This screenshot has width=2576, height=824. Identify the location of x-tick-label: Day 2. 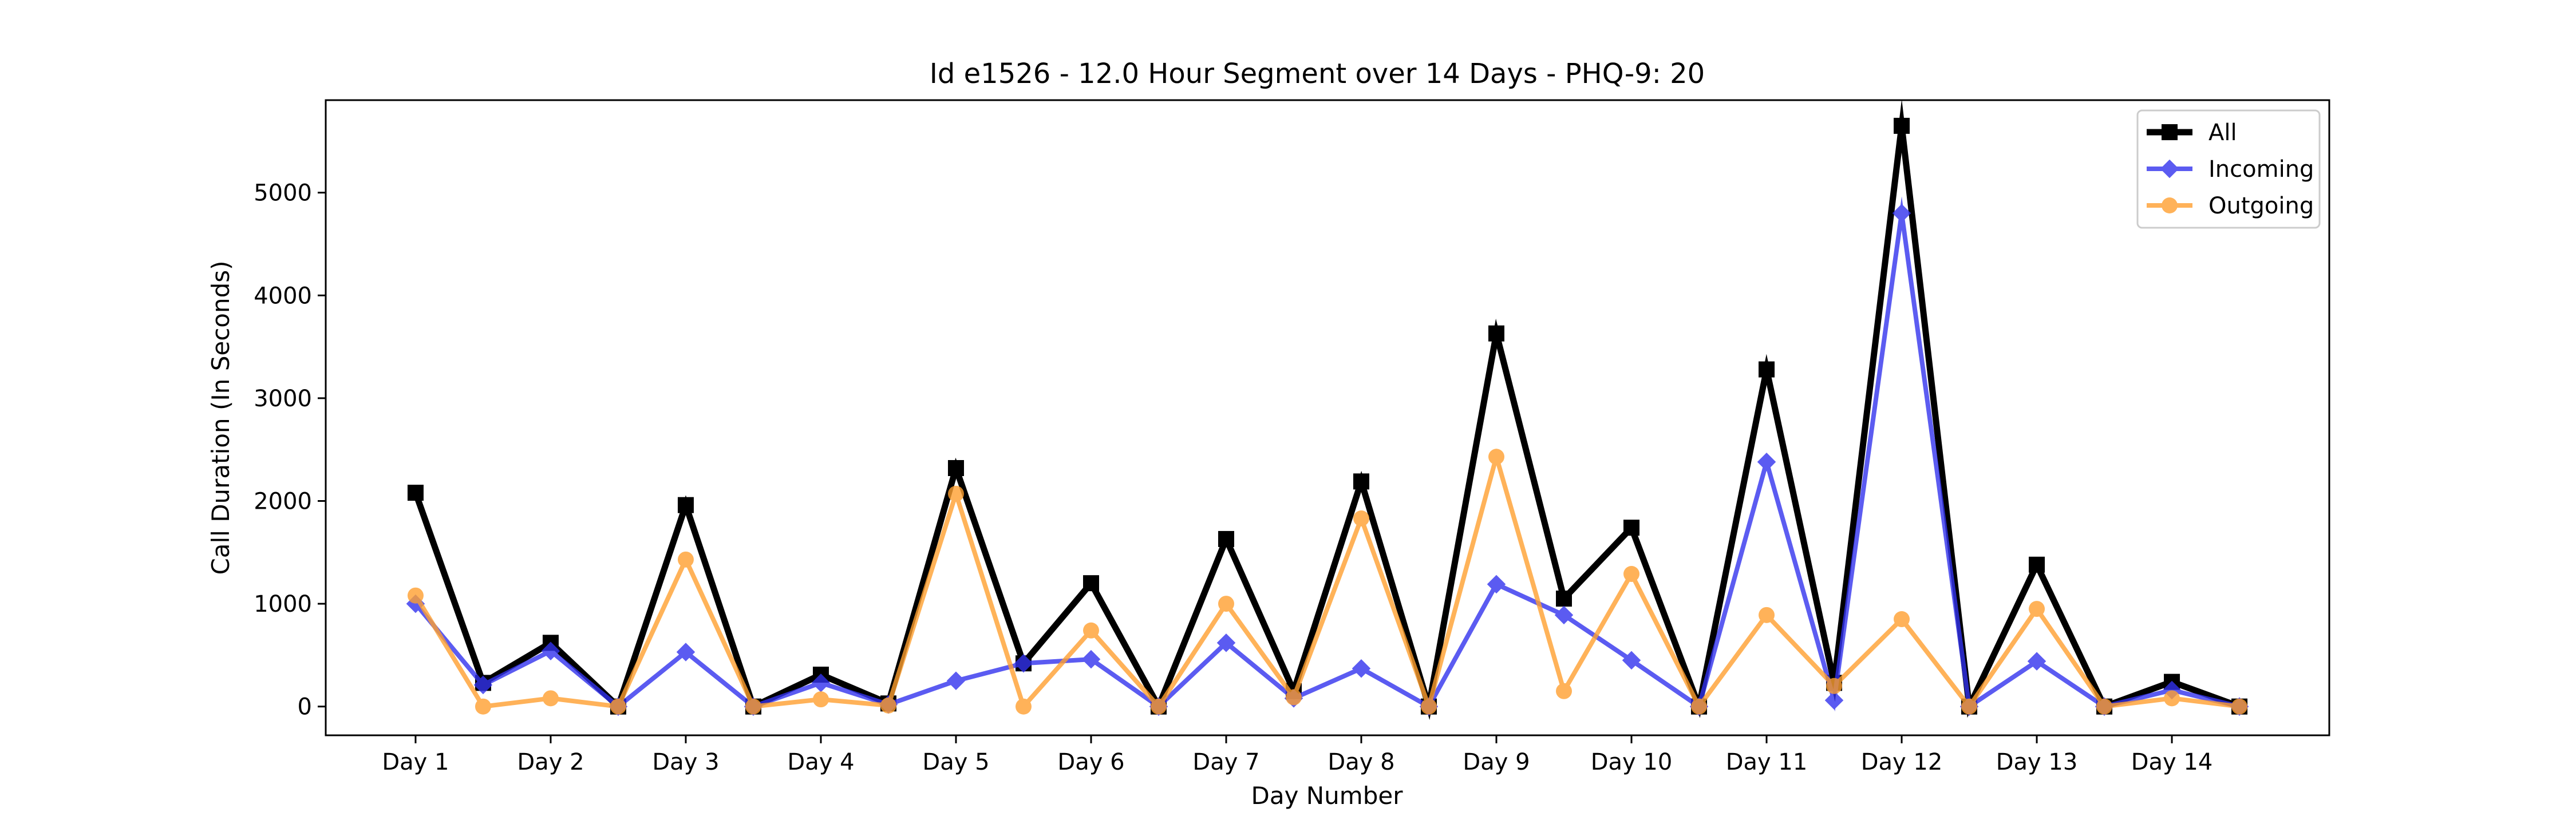
(550, 762).